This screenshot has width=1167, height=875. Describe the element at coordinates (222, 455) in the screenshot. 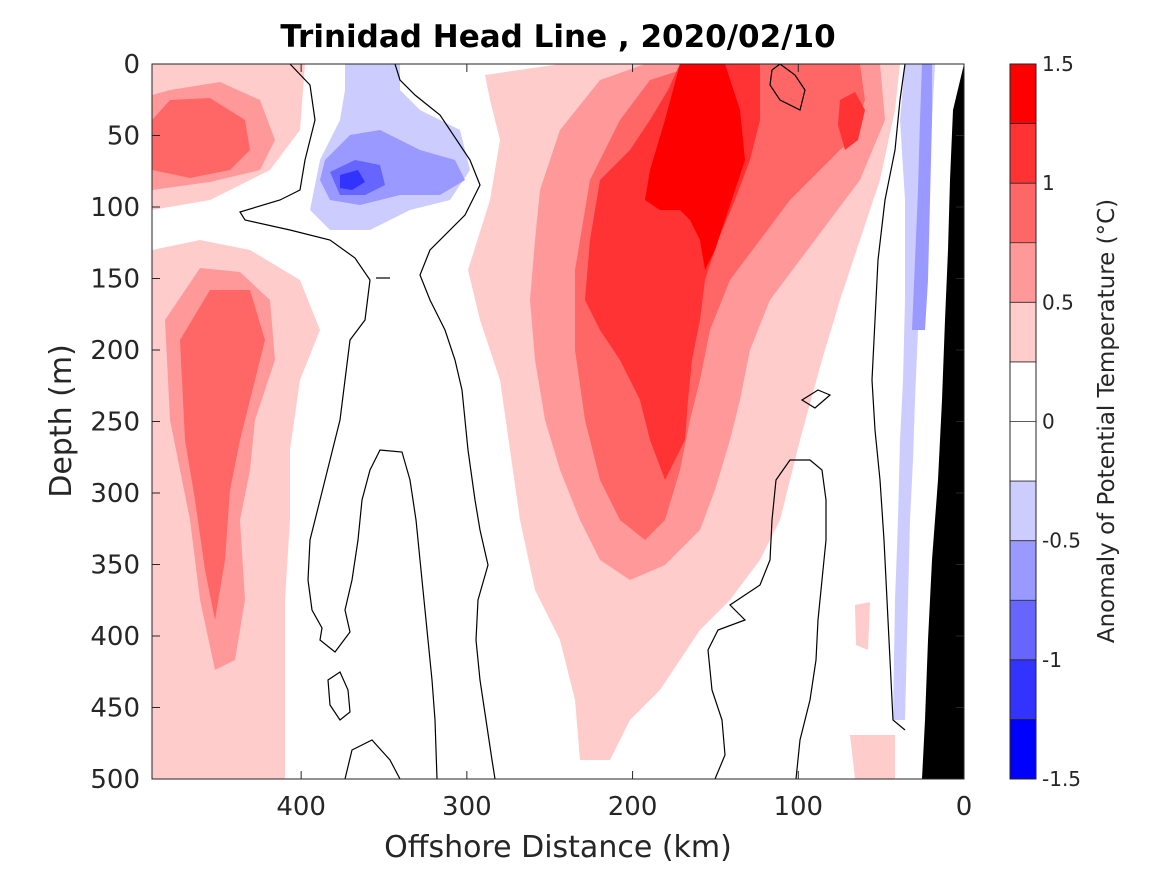

I see `warm-anomaly-dark-west-deep` at that location.